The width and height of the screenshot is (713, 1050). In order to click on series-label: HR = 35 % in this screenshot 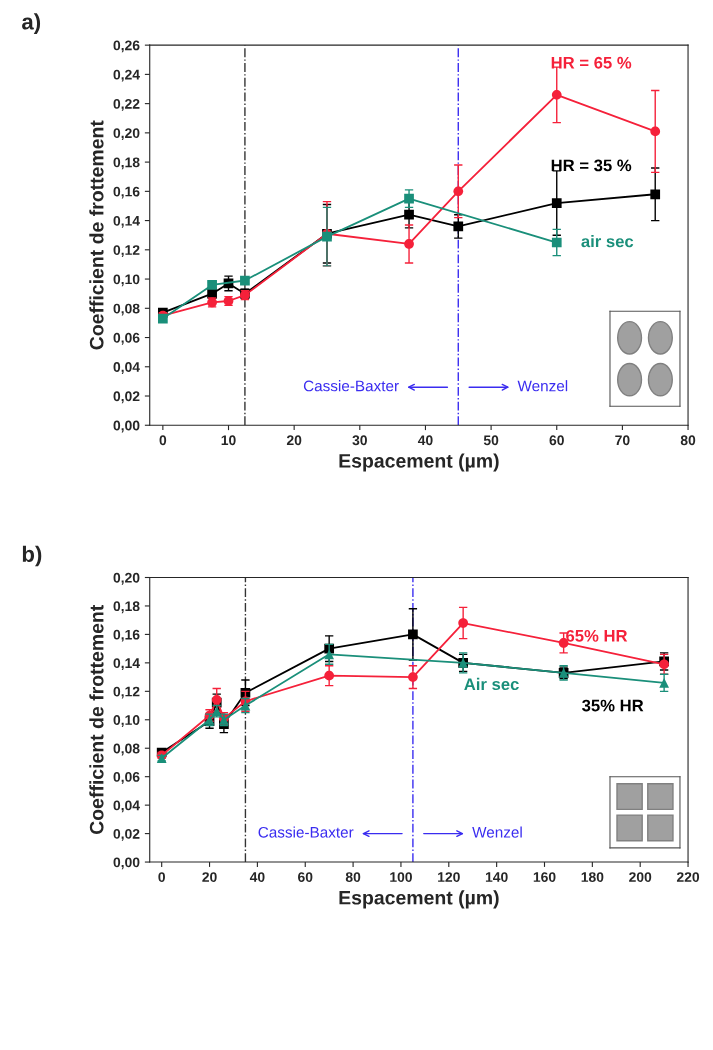, I will do `click(591, 165)`.